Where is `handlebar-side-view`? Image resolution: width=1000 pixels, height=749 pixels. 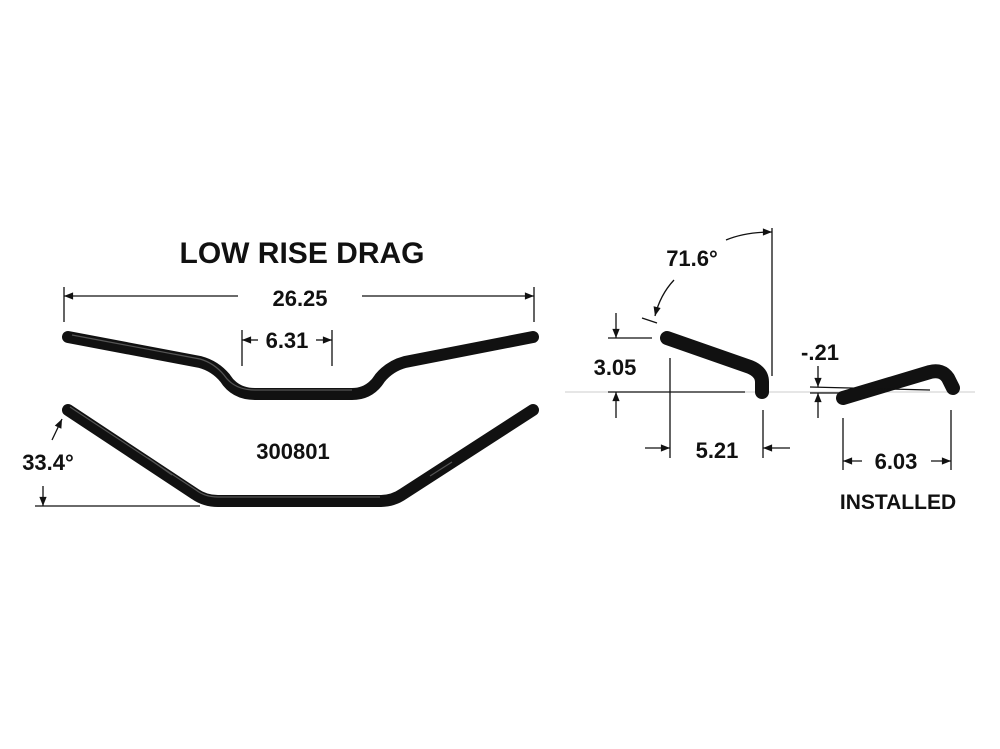
handlebar-side-view is located at coordinates (714, 365).